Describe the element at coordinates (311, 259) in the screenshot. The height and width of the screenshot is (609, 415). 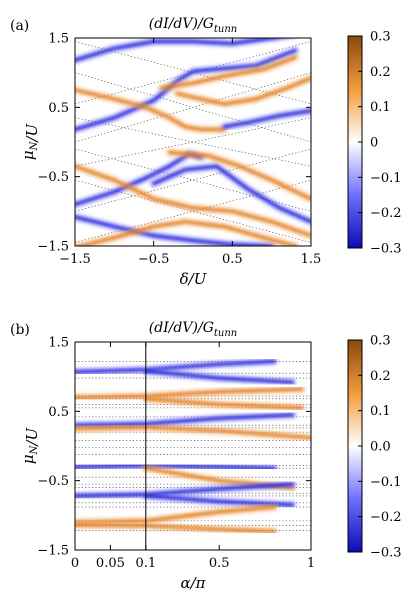
I see `x-tick-label: 1.5` at that location.